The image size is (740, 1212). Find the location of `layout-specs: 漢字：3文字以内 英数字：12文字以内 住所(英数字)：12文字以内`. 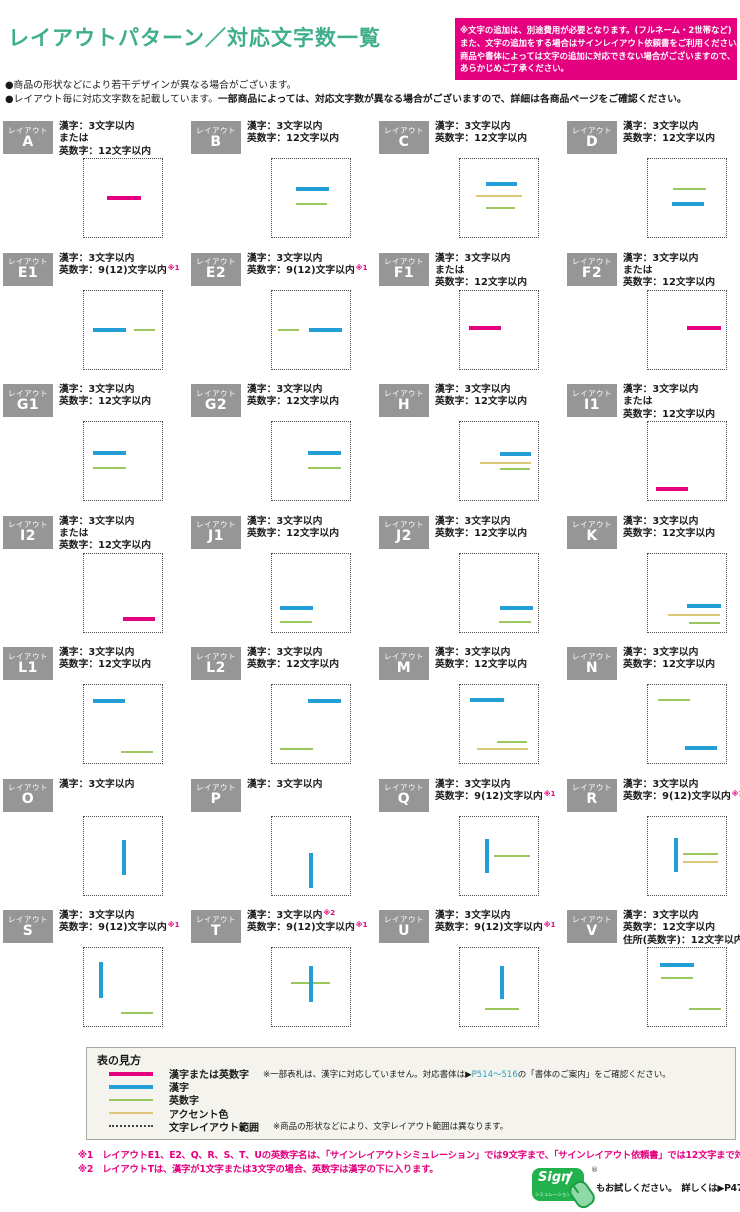

layout-specs: 漢字：3文字以内 英数字：12文字以内 住所(英数字)：12文字以内 is located at coordinates (681, 928).